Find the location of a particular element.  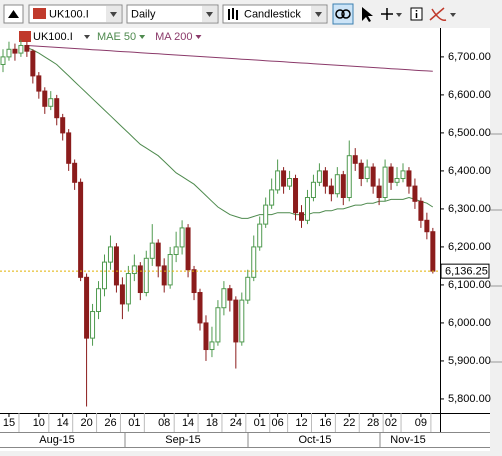

up-arrow-icon is located at coordinates (13, 14).